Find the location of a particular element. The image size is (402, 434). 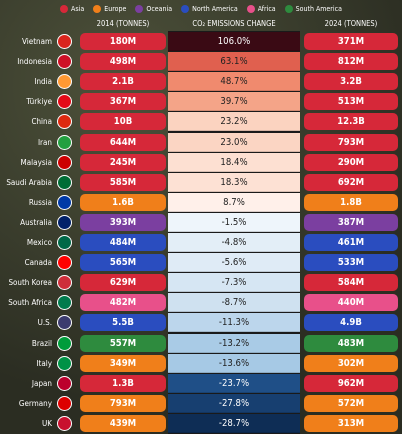

emissions-2024: 812M is located at coordinates (351, 62).